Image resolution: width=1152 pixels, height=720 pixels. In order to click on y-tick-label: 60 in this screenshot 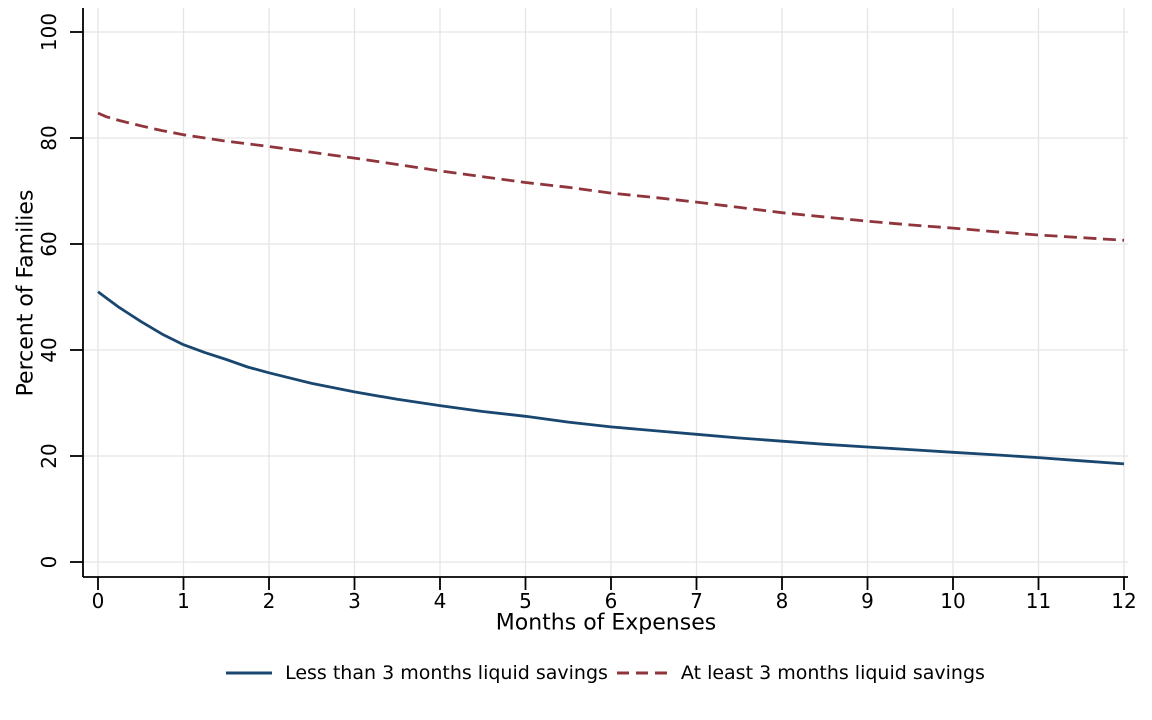, I will do `click(49, 243)`.